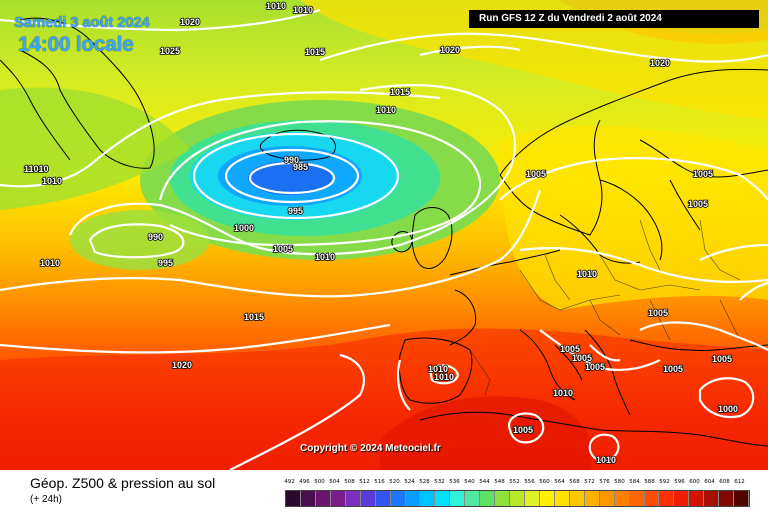 This screenshot has height=512, width=768. What do you see at coordinates (300, 167) in the screenshot?
I see `isobar-label: 985` at bounding box center [300, 167].